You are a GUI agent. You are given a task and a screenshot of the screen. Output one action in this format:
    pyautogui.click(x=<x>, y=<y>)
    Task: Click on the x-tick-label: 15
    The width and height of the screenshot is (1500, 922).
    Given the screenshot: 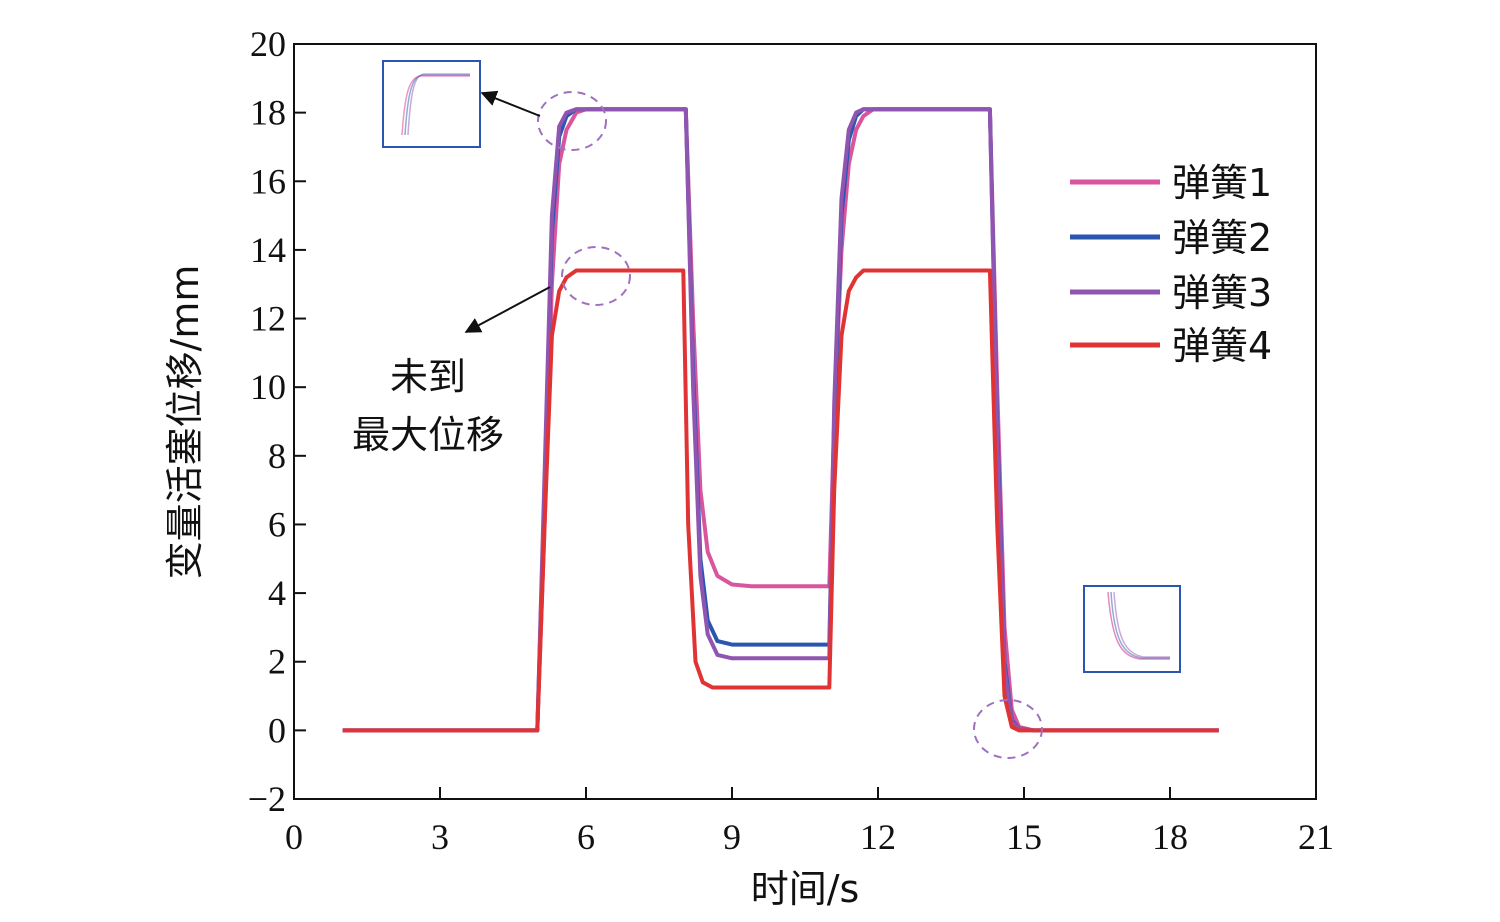 What is the action you would take?
    pyautogui.click(x=1024, y=837)
    